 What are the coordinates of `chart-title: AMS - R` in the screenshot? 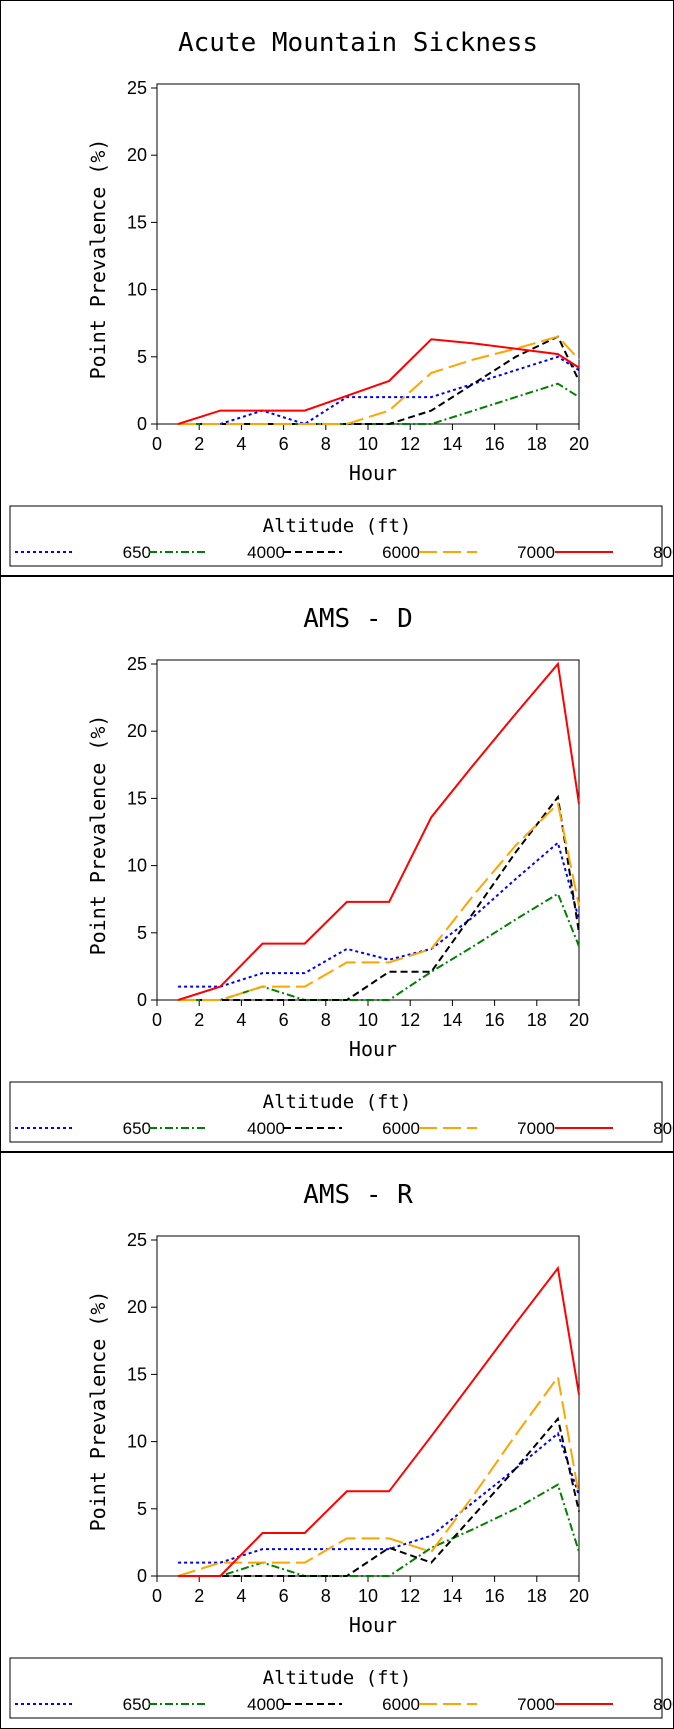 It's located at (358, 1195).